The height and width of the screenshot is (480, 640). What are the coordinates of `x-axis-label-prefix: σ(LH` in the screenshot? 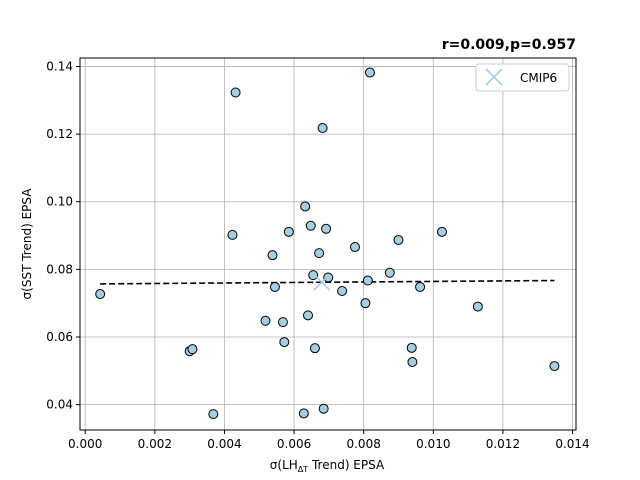 It's located at (284, 465).